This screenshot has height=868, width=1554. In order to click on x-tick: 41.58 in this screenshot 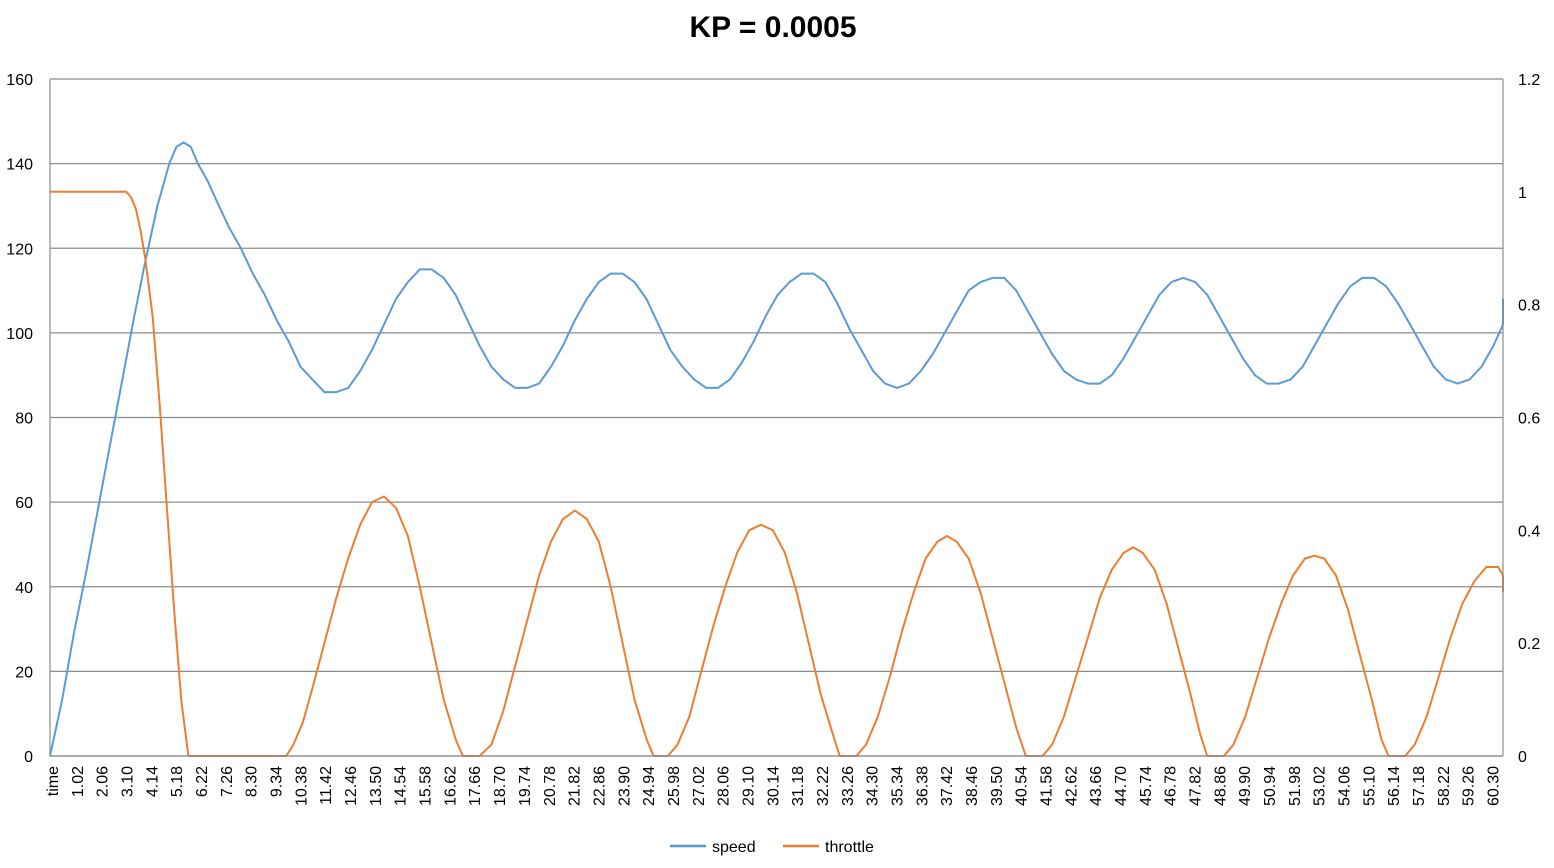, I will do `click(1047, 786)`.